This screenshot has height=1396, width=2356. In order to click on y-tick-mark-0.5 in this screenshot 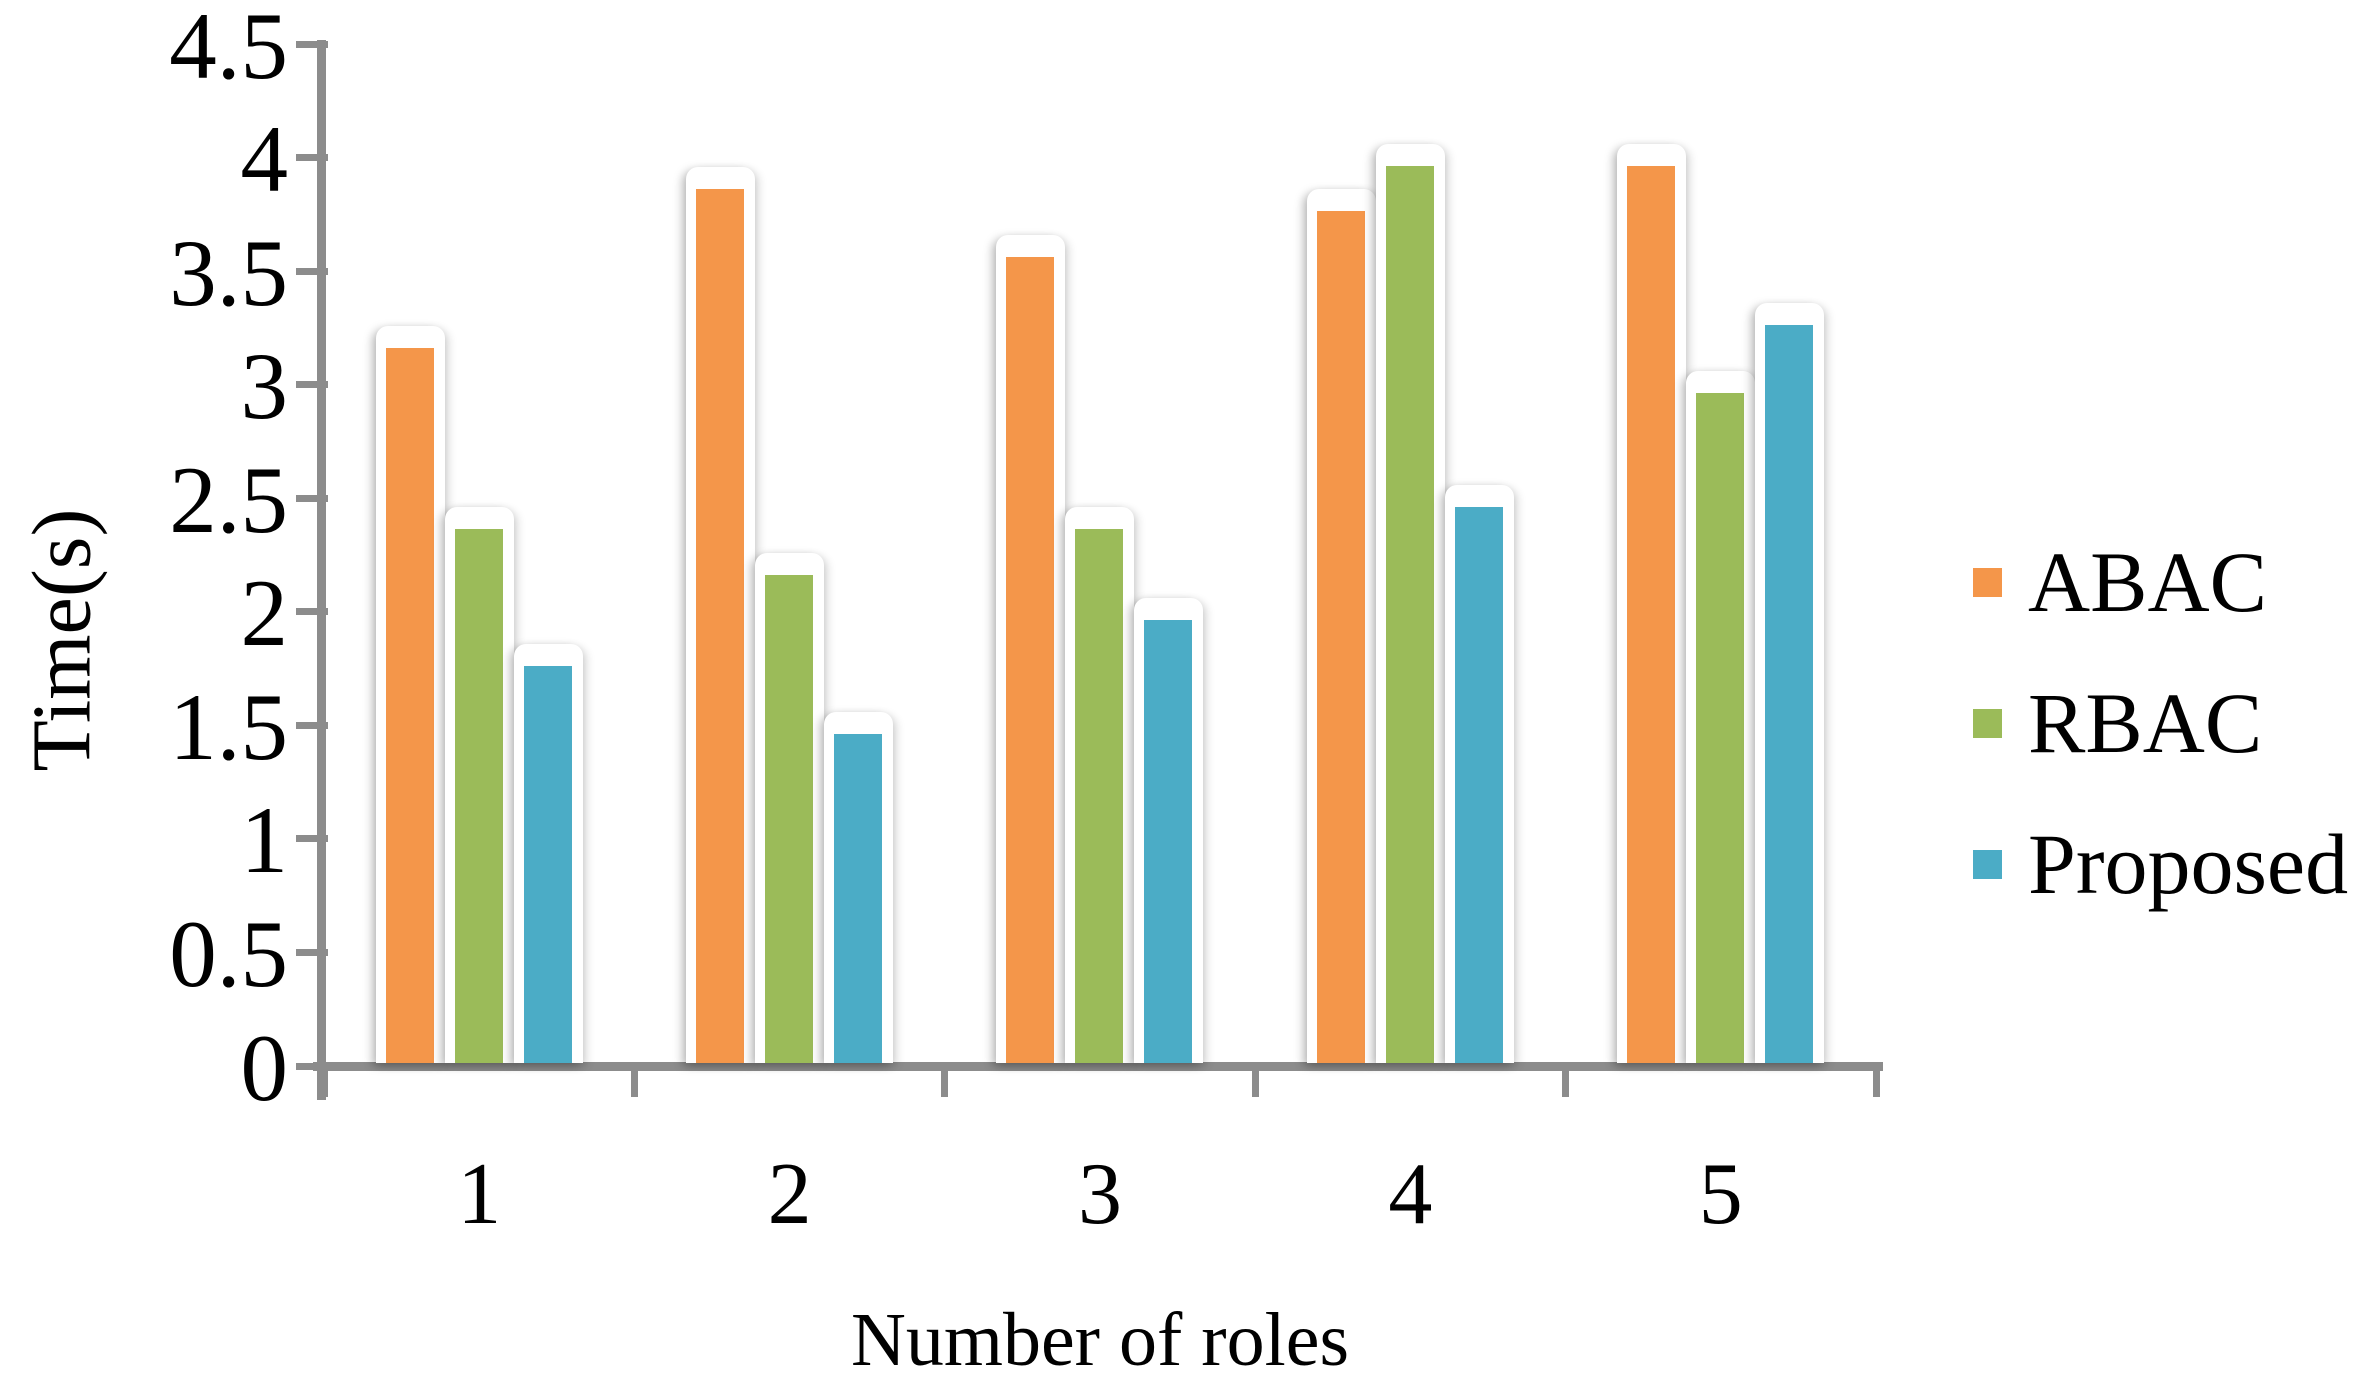, I will do `click(312, 952)`.